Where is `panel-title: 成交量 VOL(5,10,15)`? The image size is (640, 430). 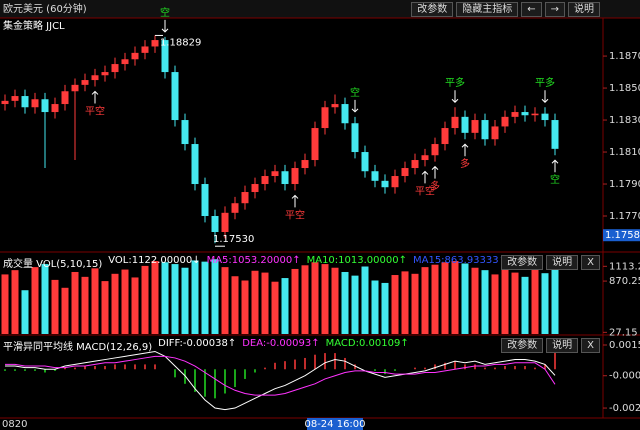 panel-title: 成交量 VOL(5,10,15) is located at coordinates (53, 264).